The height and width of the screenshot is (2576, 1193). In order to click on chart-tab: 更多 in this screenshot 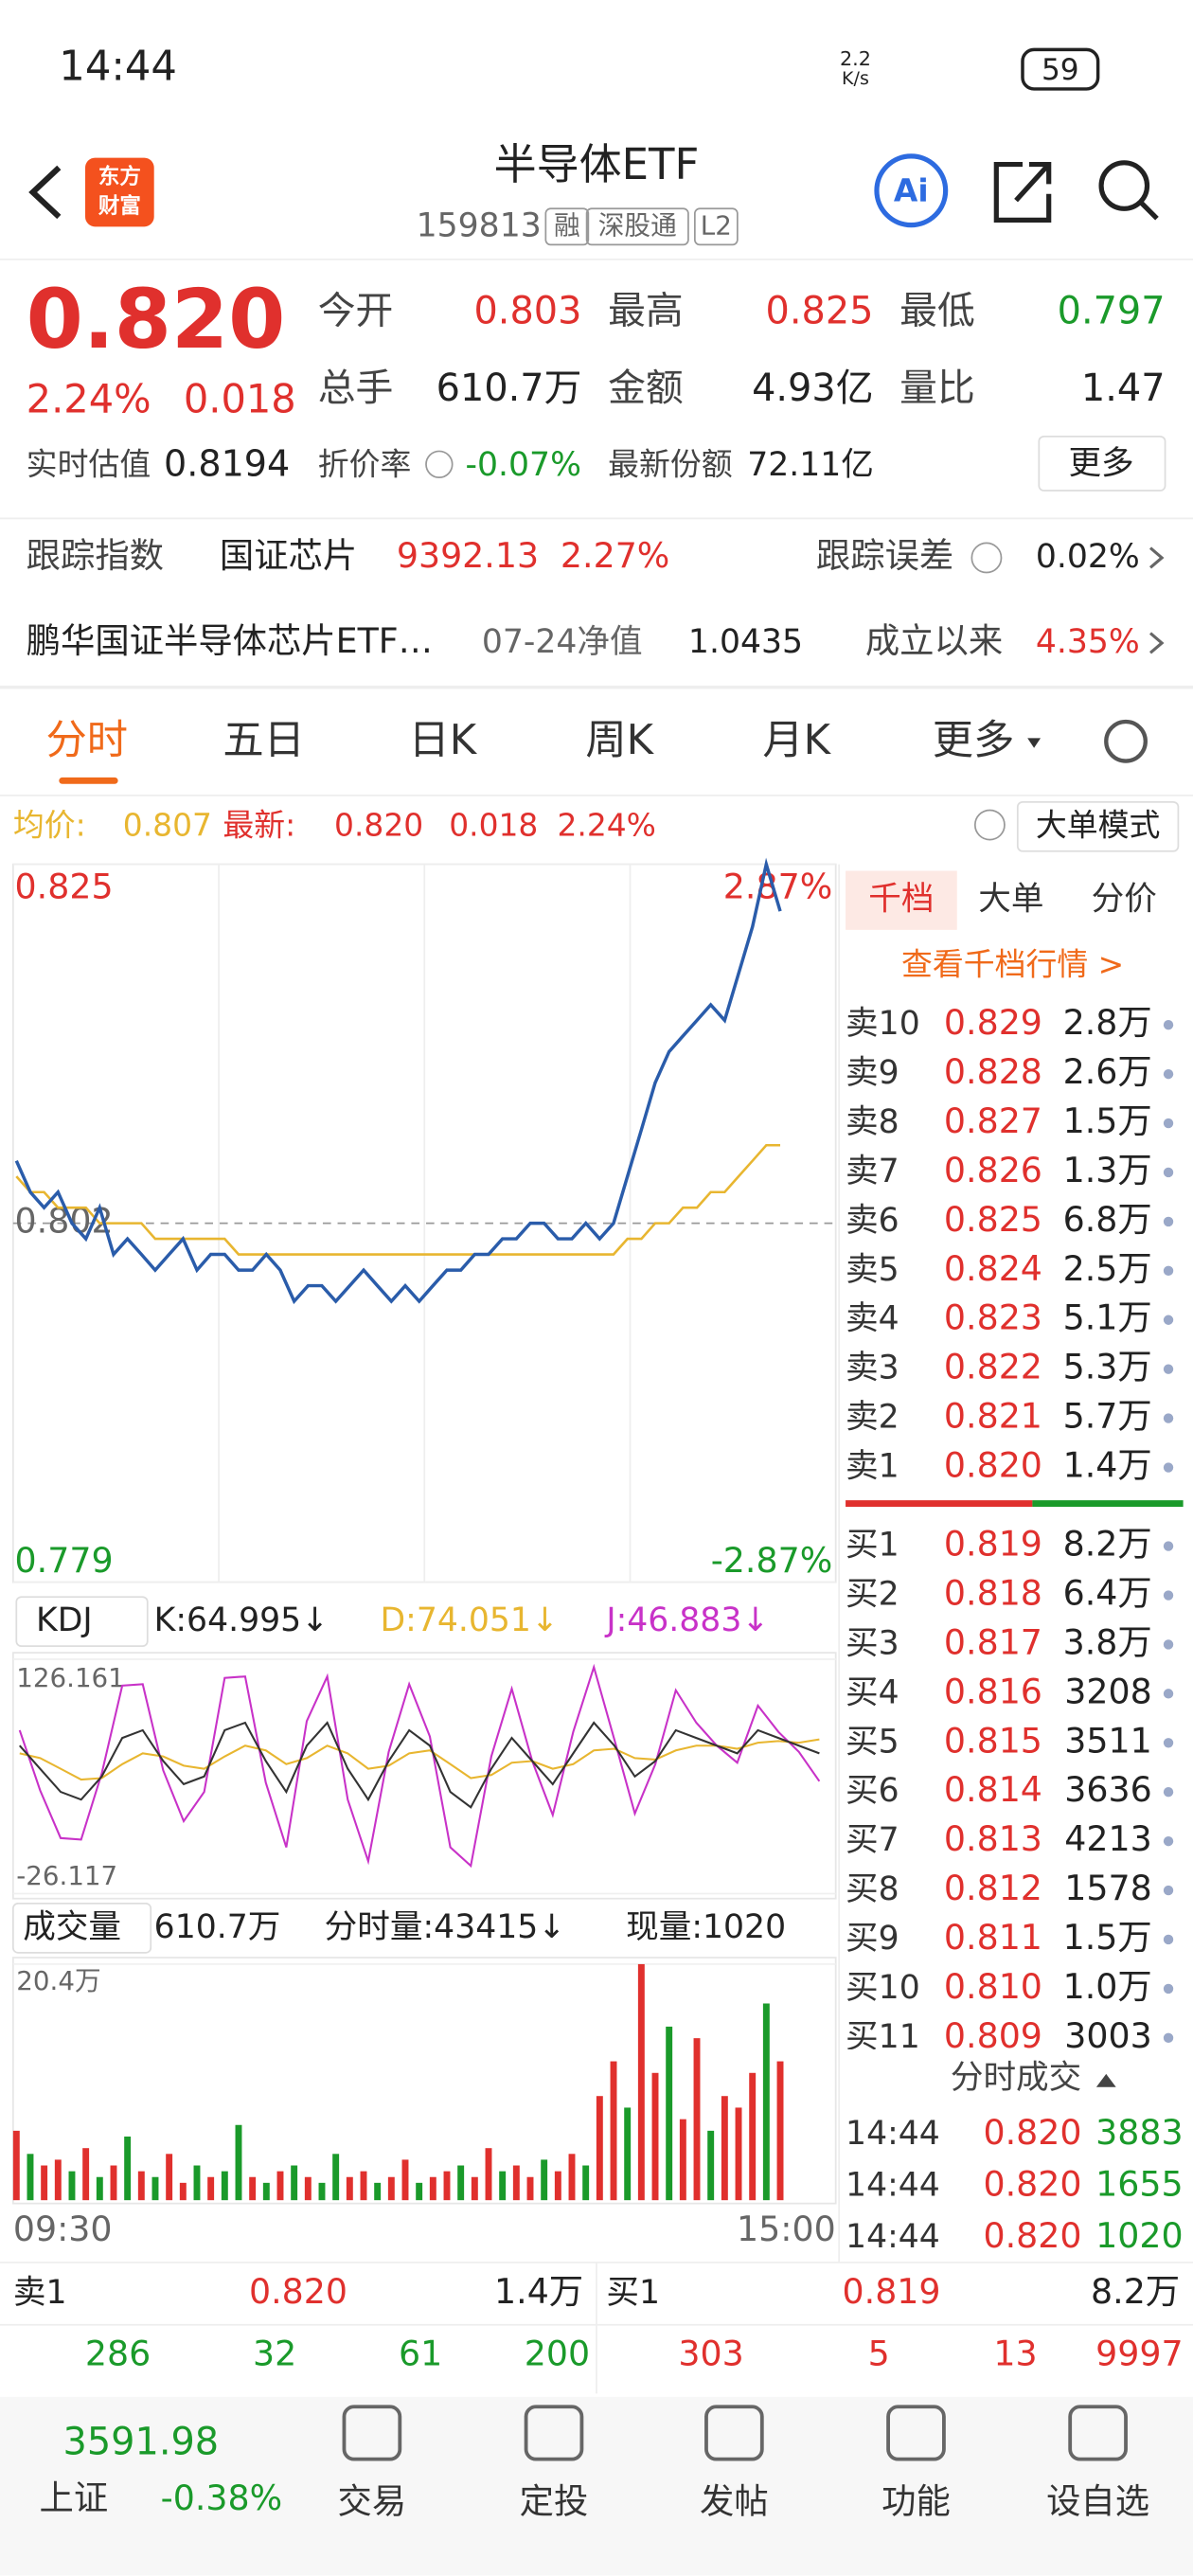, I will do `click(974, 740)`.